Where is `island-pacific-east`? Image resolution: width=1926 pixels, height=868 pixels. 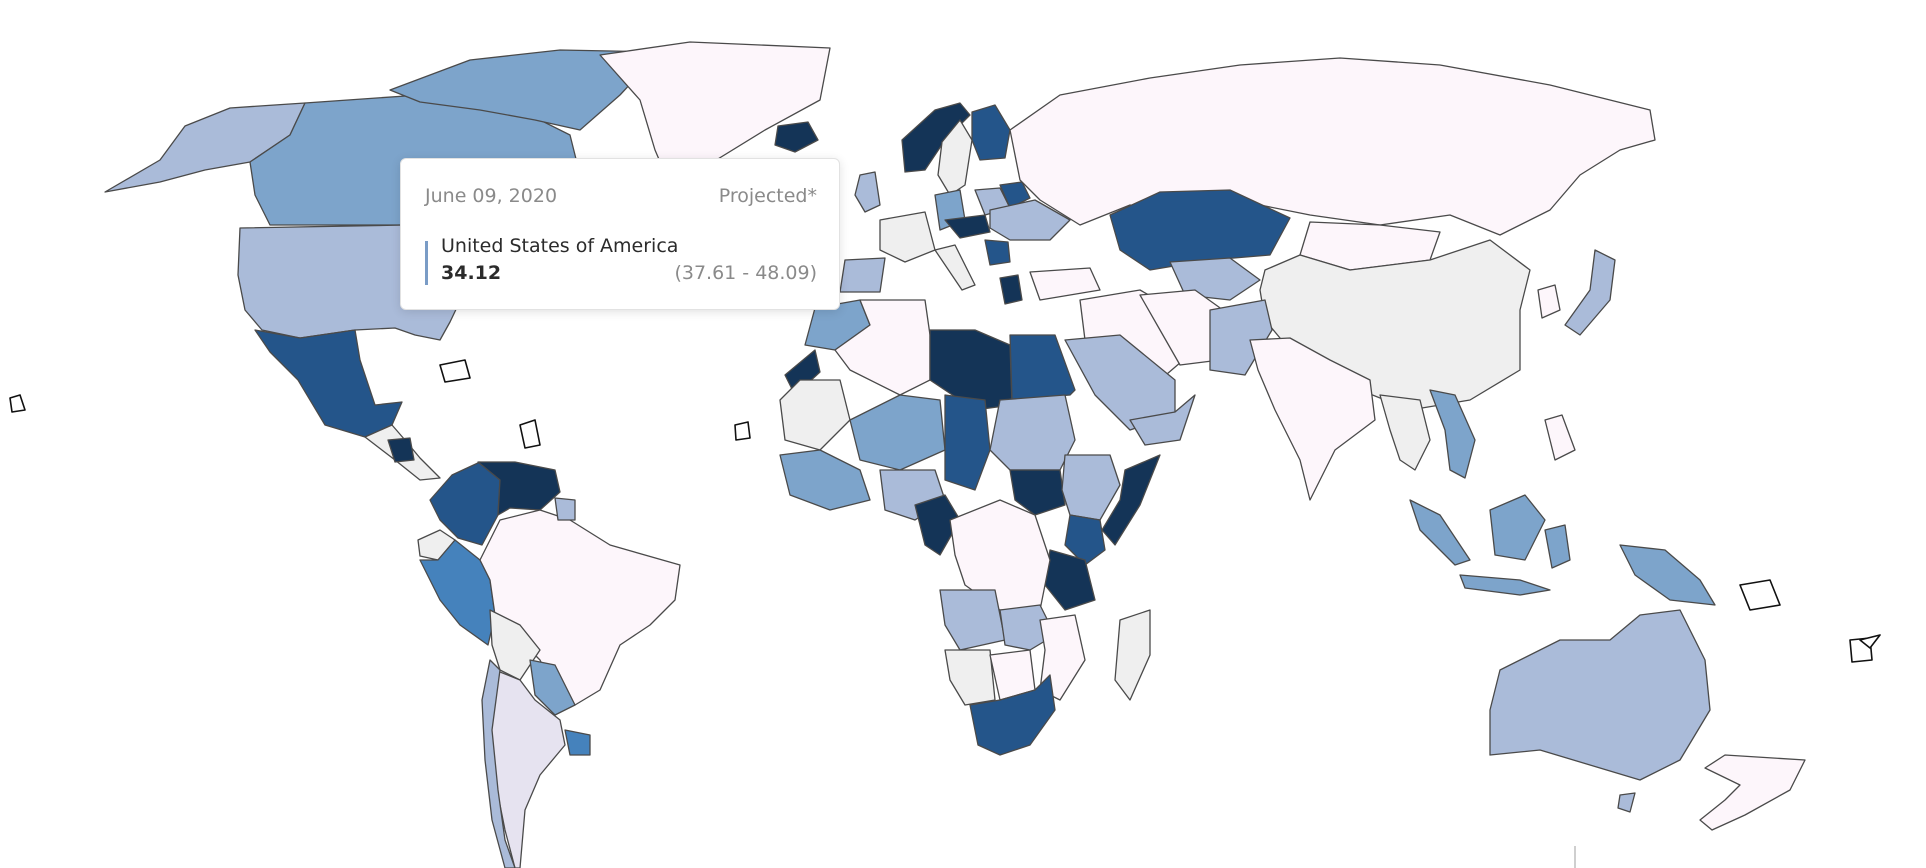 island-pacific-east is located at coordinates (1760, 595).